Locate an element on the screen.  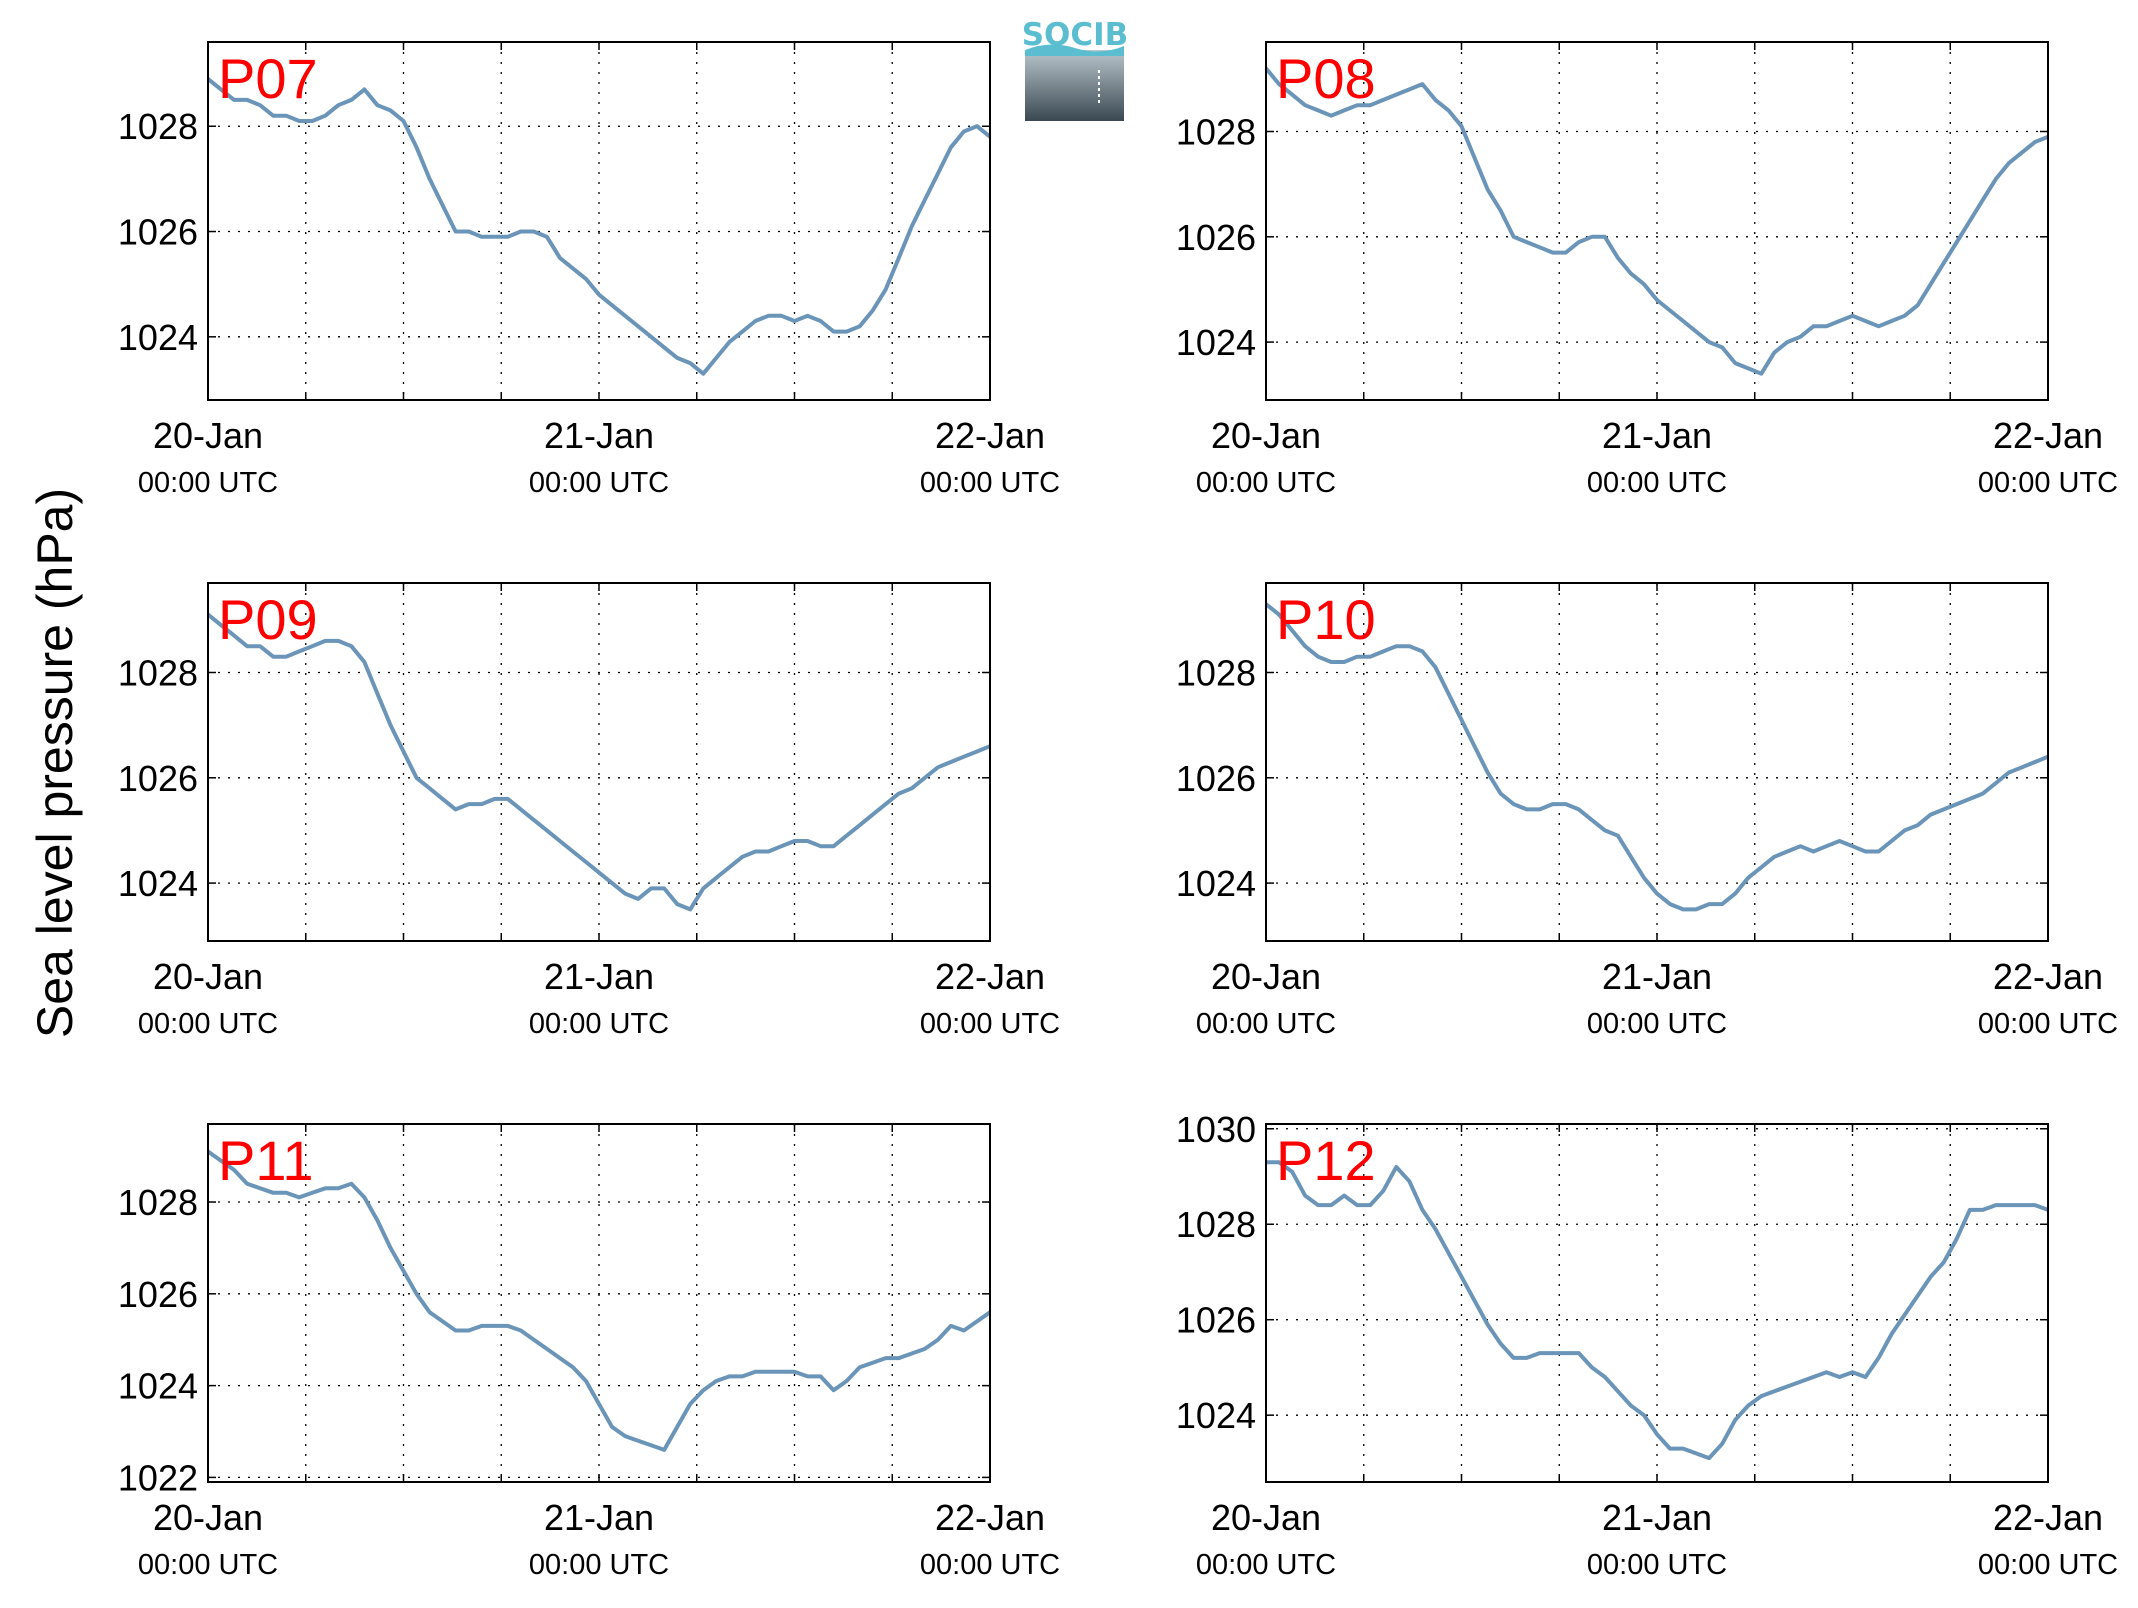
panel-label: P07 is located at coordinates (268, 78).